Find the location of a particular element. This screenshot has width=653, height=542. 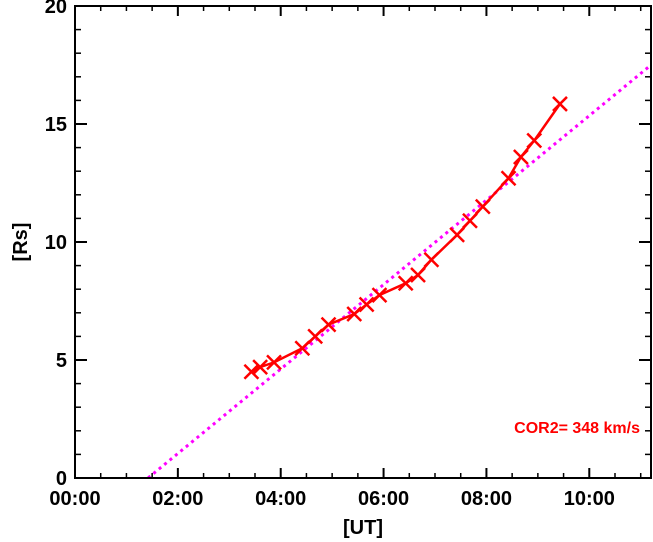

y-axis-label: [Rs] is located at coordinates (21, 242).